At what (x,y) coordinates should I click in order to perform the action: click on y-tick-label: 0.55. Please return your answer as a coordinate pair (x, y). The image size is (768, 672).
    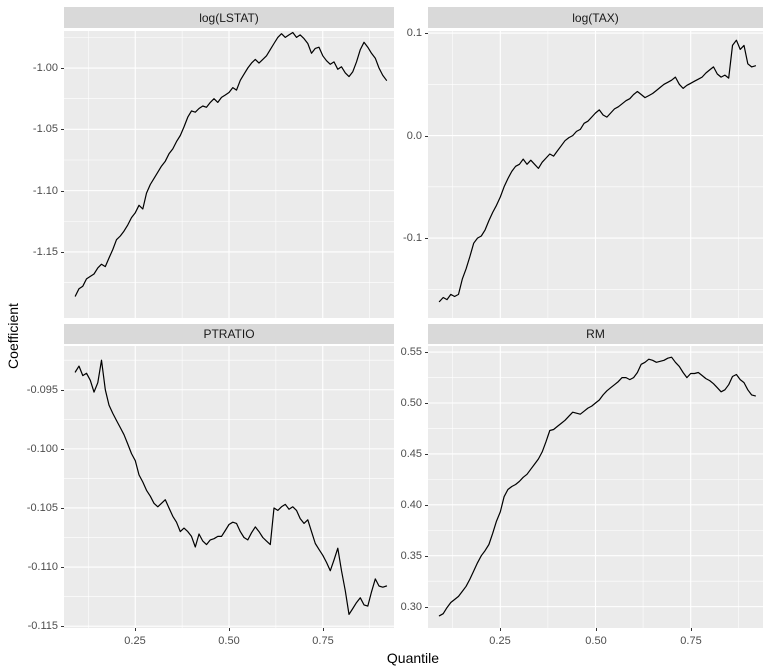
    Looking at the image, I should click on (411, 352).